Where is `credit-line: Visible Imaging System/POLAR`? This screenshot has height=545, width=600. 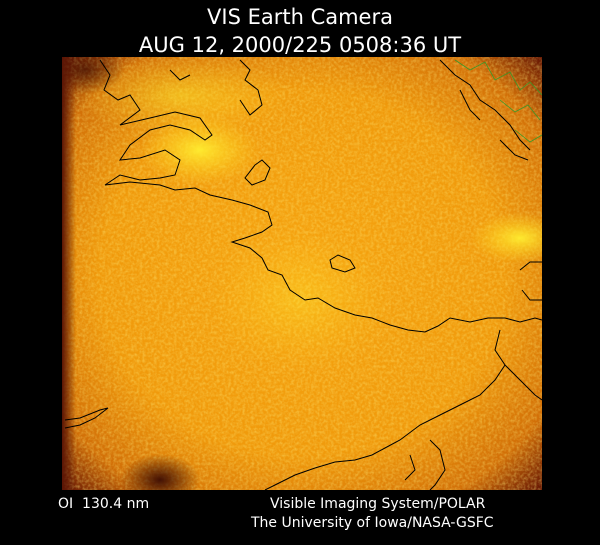 credit-line: Visible Imaging System/POLAR is located at coordinates (378, 504).